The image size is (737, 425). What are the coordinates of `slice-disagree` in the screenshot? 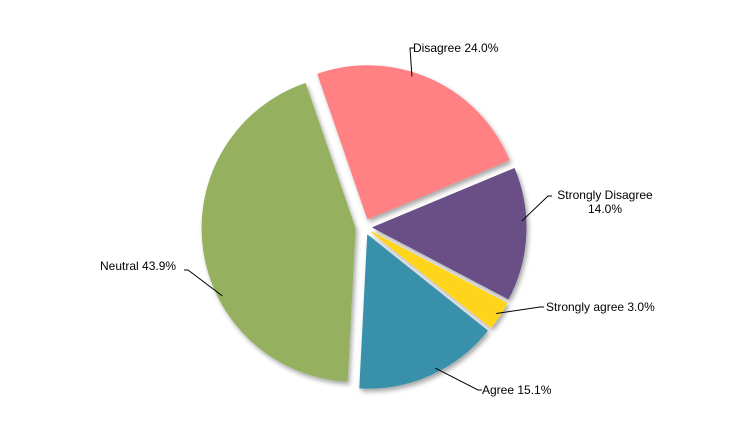 It's located at (413, 142).